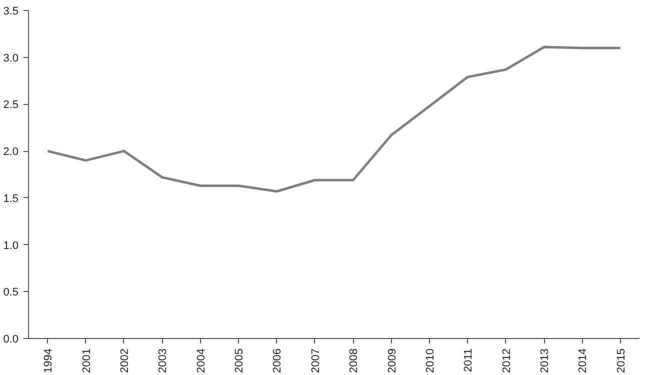  I want to click on x-tick-label: 2012, so click(506, 360).